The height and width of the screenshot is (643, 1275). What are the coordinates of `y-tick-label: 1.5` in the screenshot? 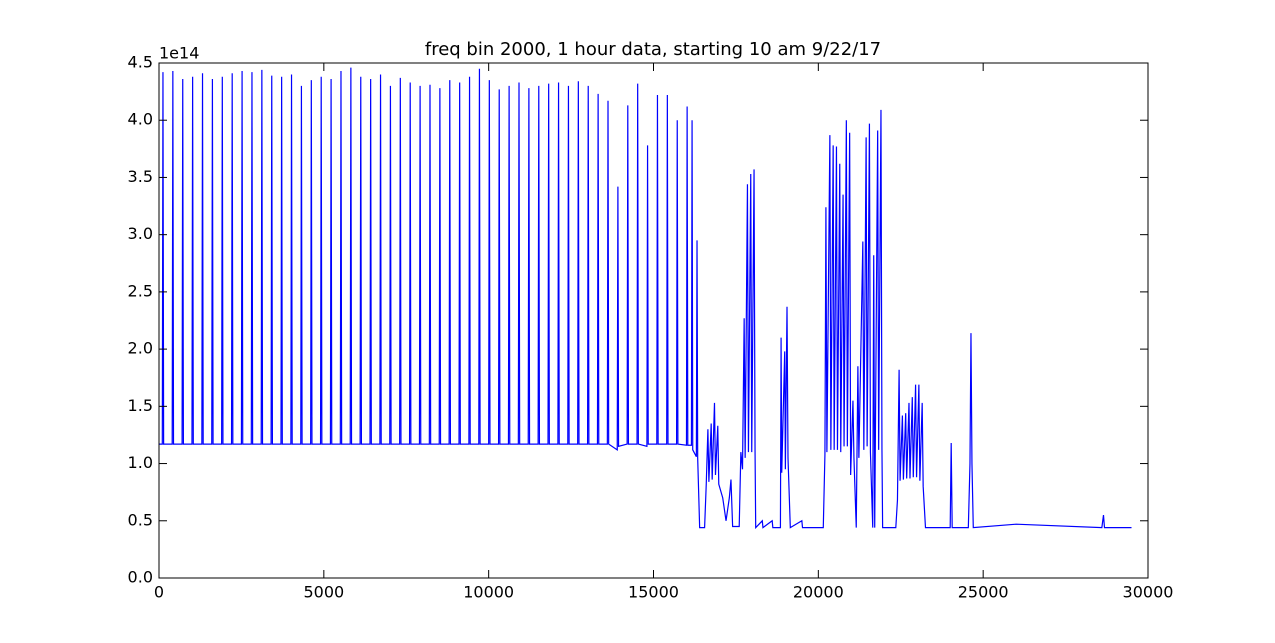 It's located at (140, 405).